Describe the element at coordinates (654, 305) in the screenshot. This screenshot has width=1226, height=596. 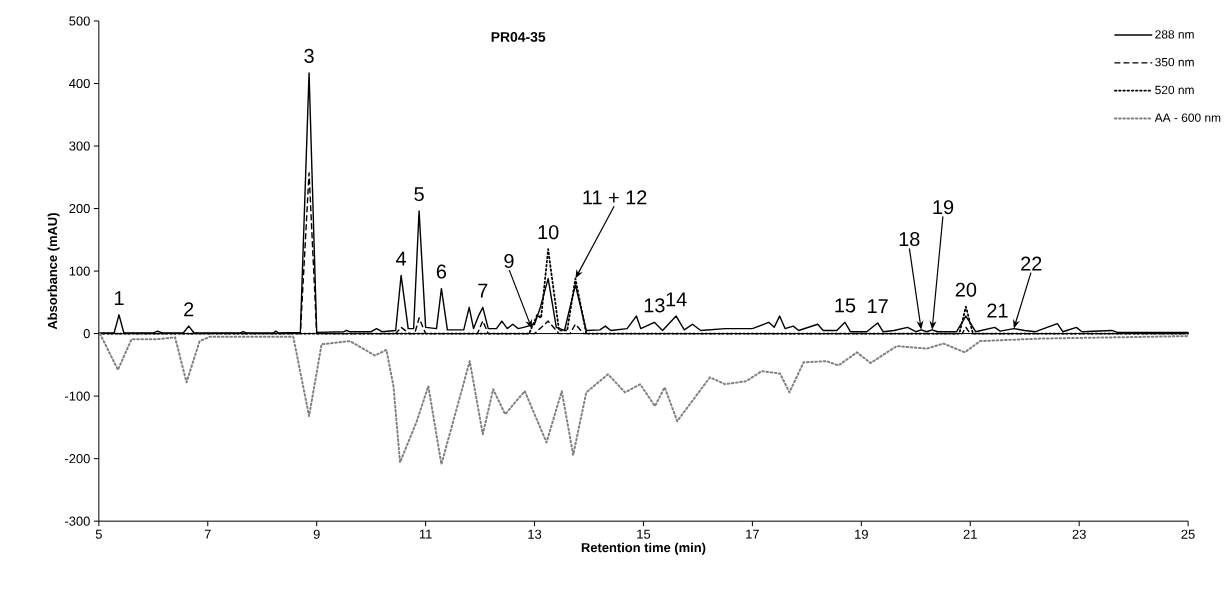
I see `annotation: 13` at that location.